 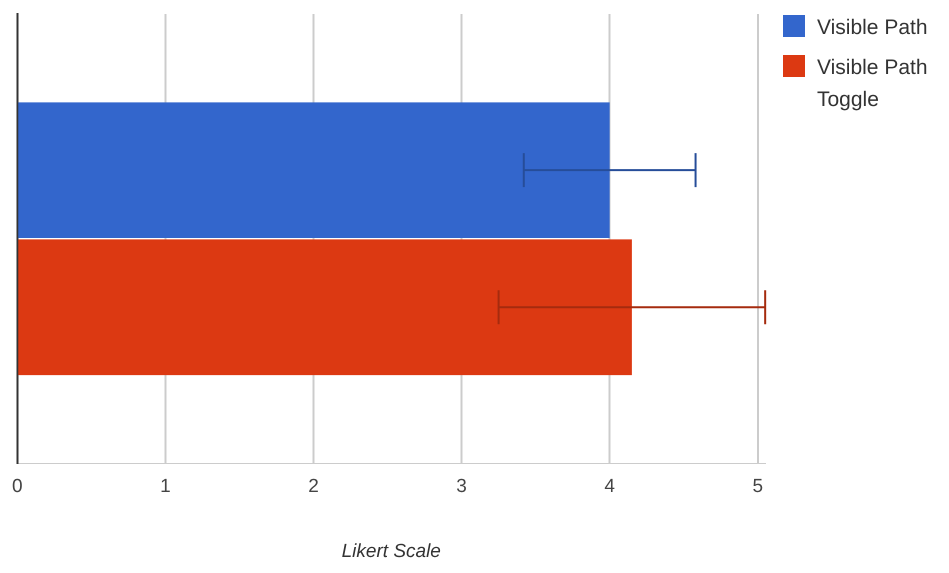 I want to click on x-tick-label: 3, so click(x=461, y=487).